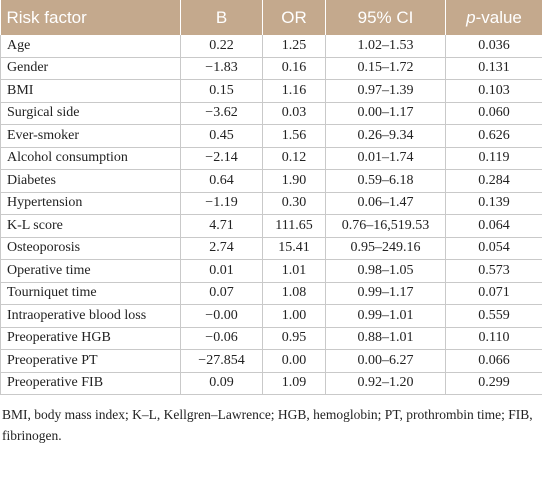 The width and height of the screenshot is (542, 485). Describe the element at coordinates (90, 91) in the screenshot. I see `table-cell: BMI` at that location.